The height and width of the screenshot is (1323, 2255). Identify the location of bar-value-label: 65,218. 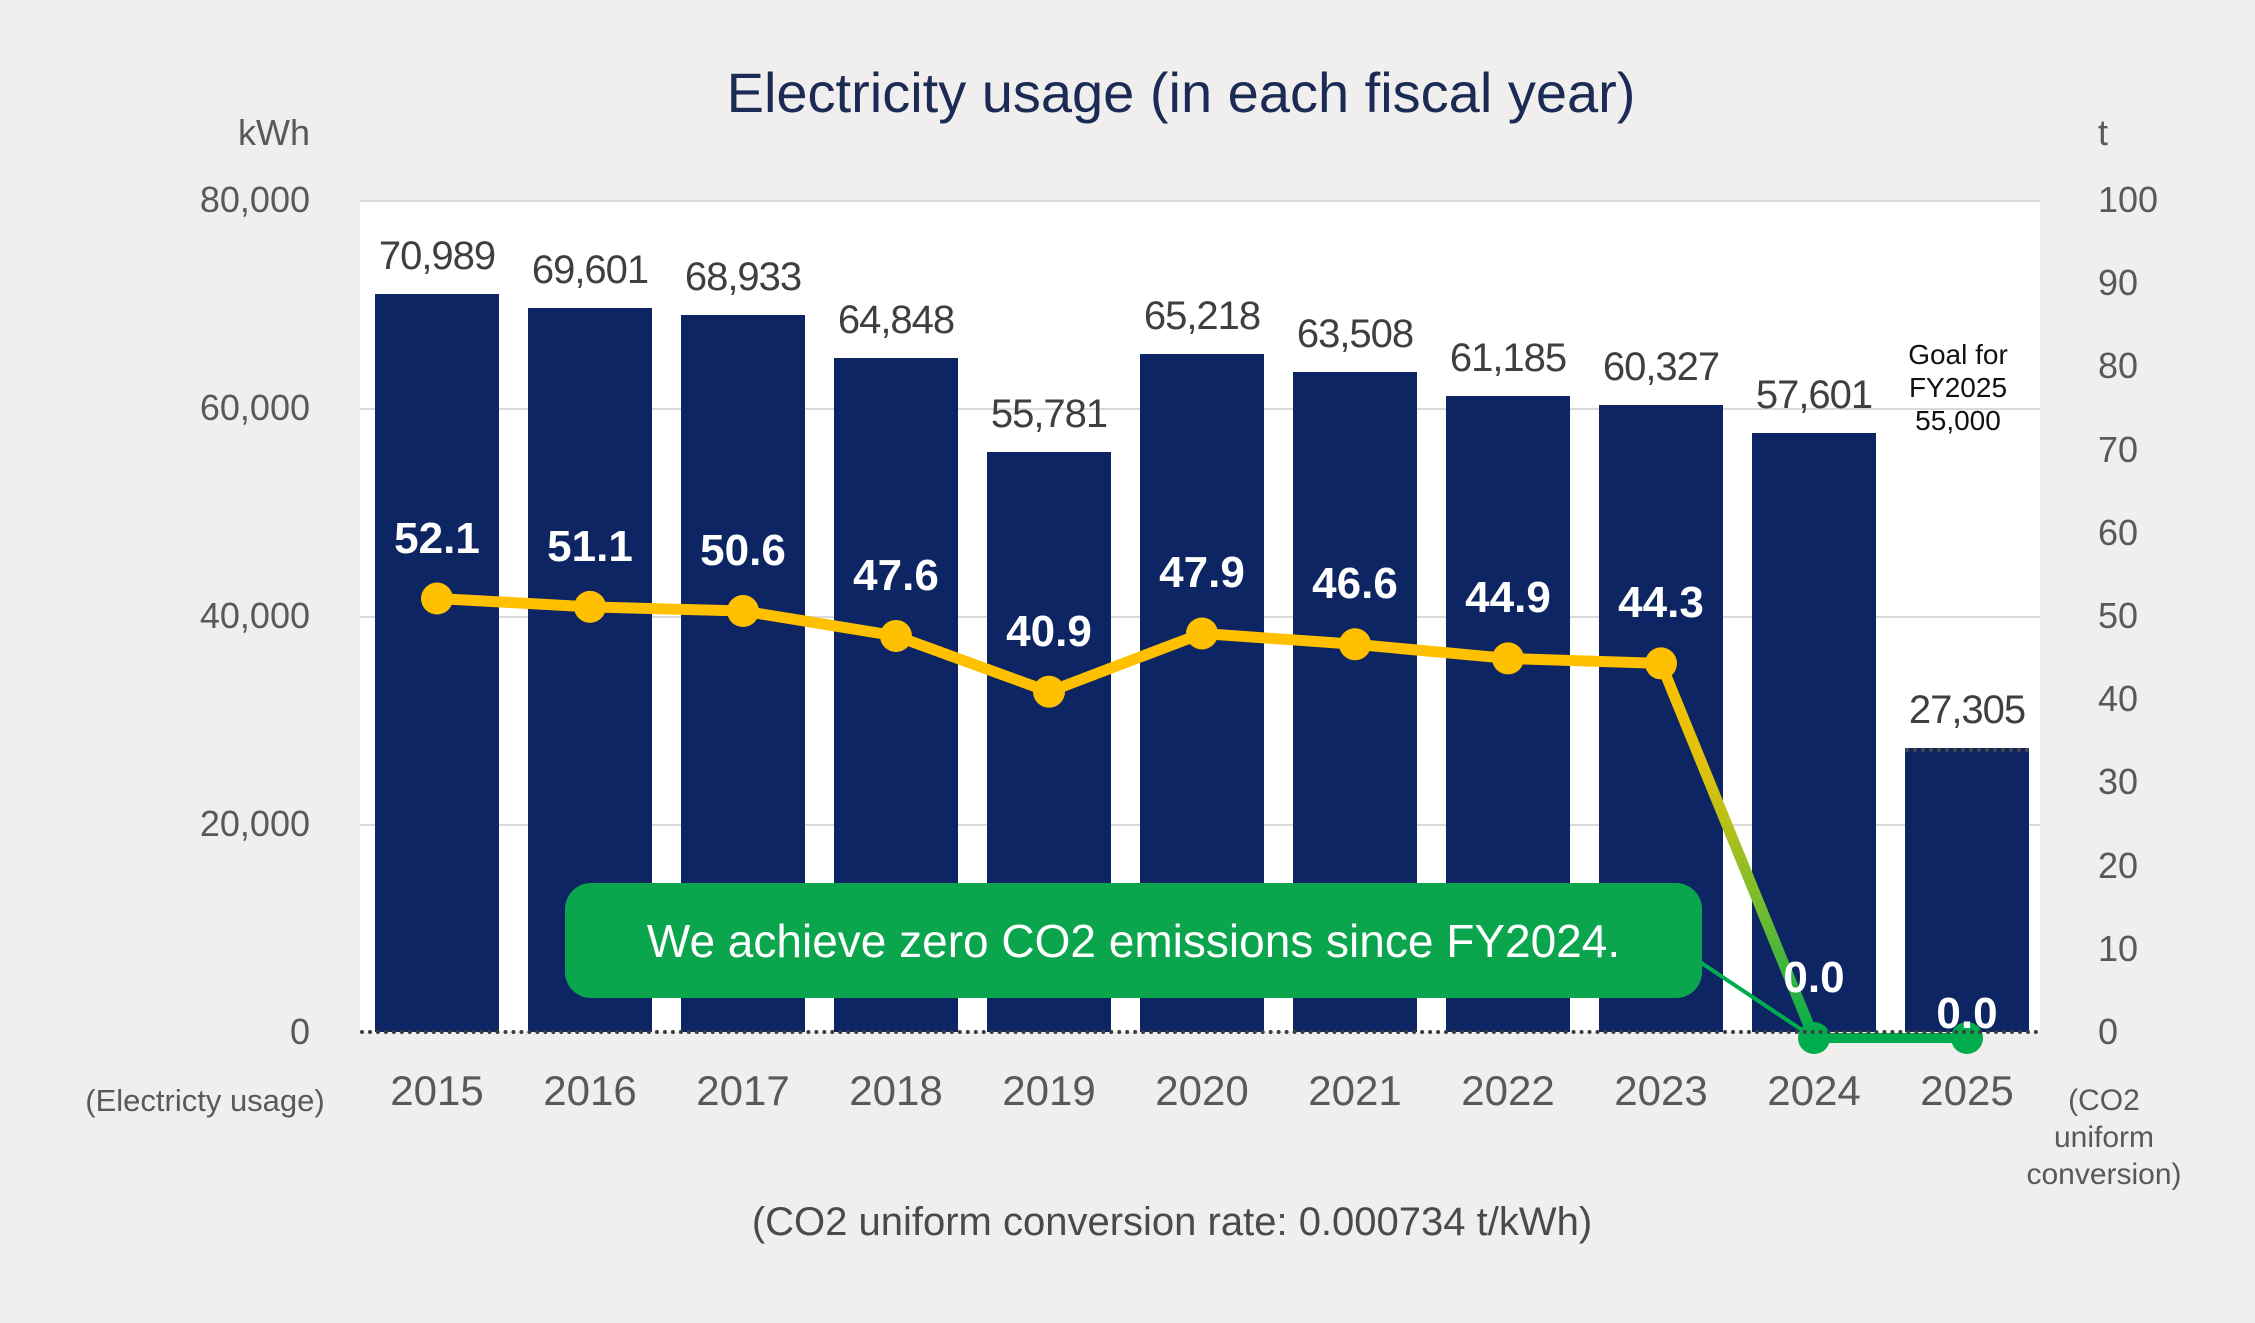
(1202, 315).